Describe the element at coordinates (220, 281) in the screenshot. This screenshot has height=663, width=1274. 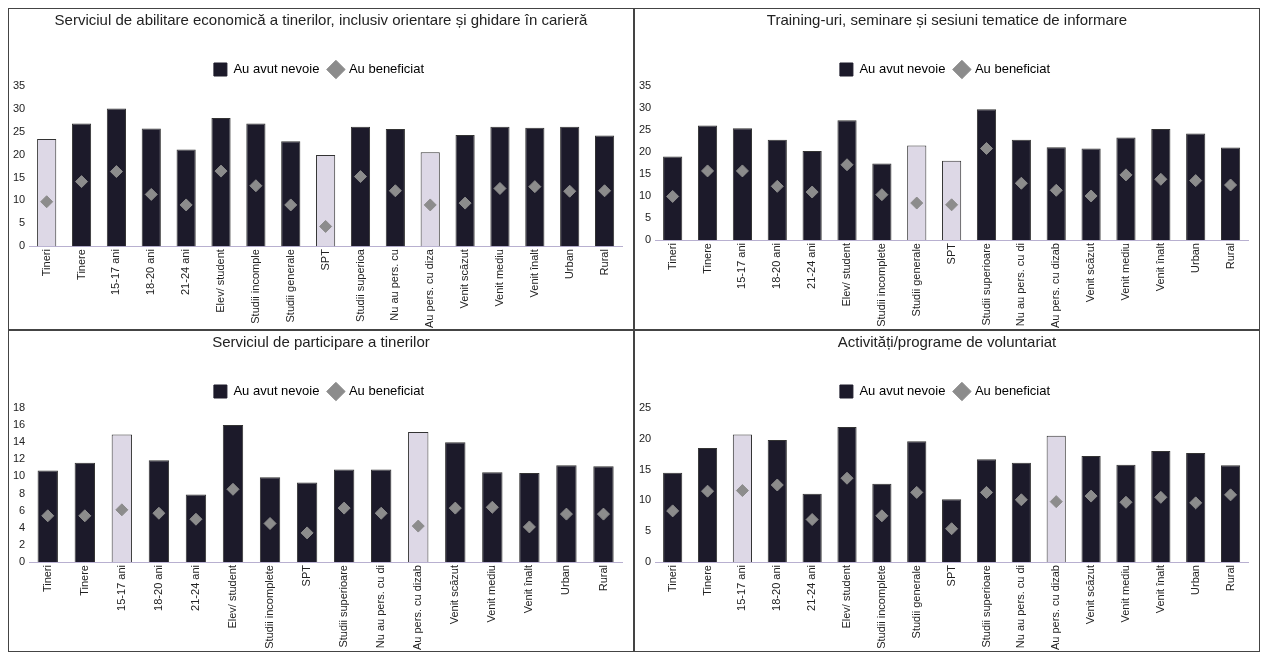
I see `x-tick-label: Elev/ student` at that location.